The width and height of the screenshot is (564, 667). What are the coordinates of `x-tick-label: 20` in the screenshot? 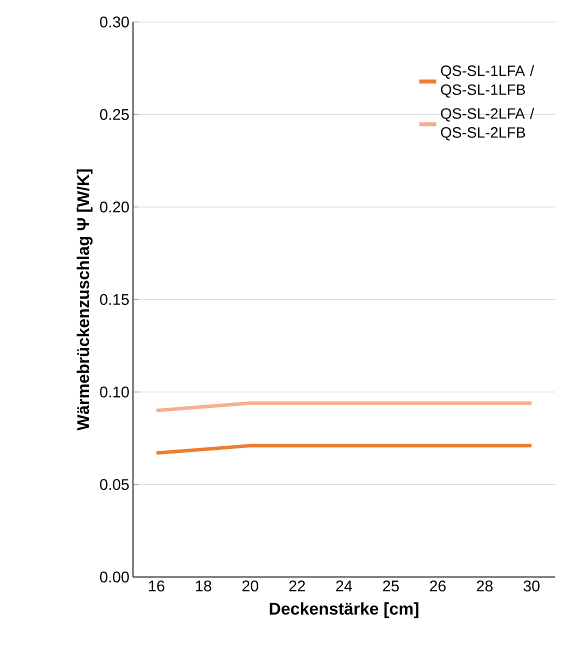 It's located at (250, 586).